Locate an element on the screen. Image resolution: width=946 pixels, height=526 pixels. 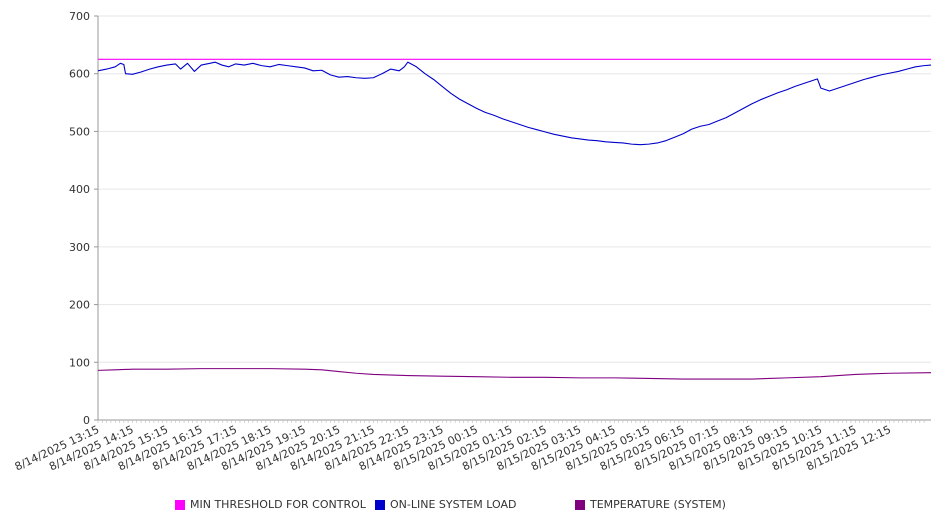
legend-item-min-threshold: MIN THRESHOLD FOR CONTROL is located at coordinates (270, 504).